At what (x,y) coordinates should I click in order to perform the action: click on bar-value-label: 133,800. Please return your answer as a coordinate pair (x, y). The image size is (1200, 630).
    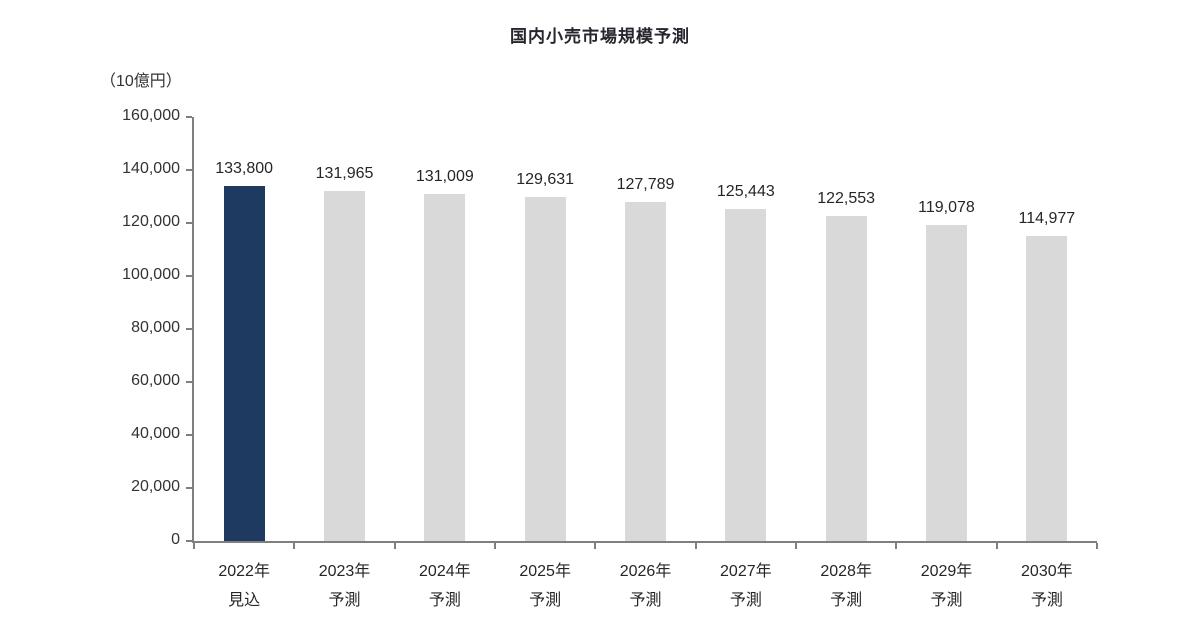
    Looking at the image, I should click on (244, 169).